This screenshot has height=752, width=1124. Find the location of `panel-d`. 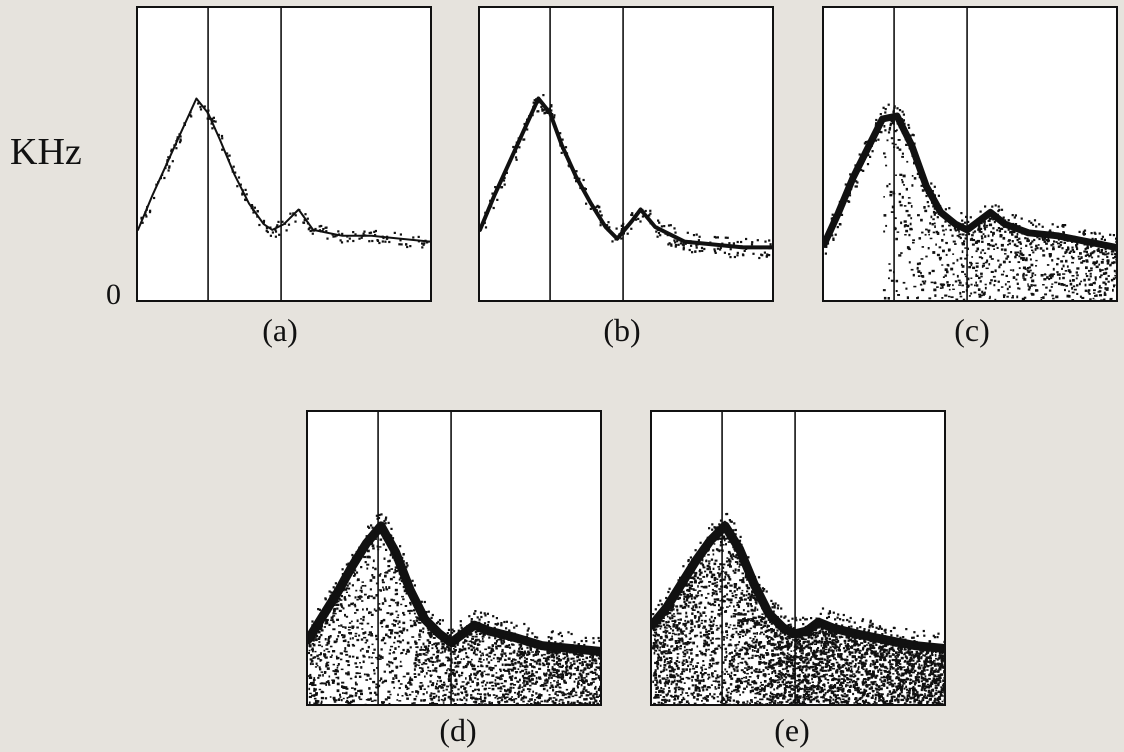

panel-d is located at coordinates (454, 558).